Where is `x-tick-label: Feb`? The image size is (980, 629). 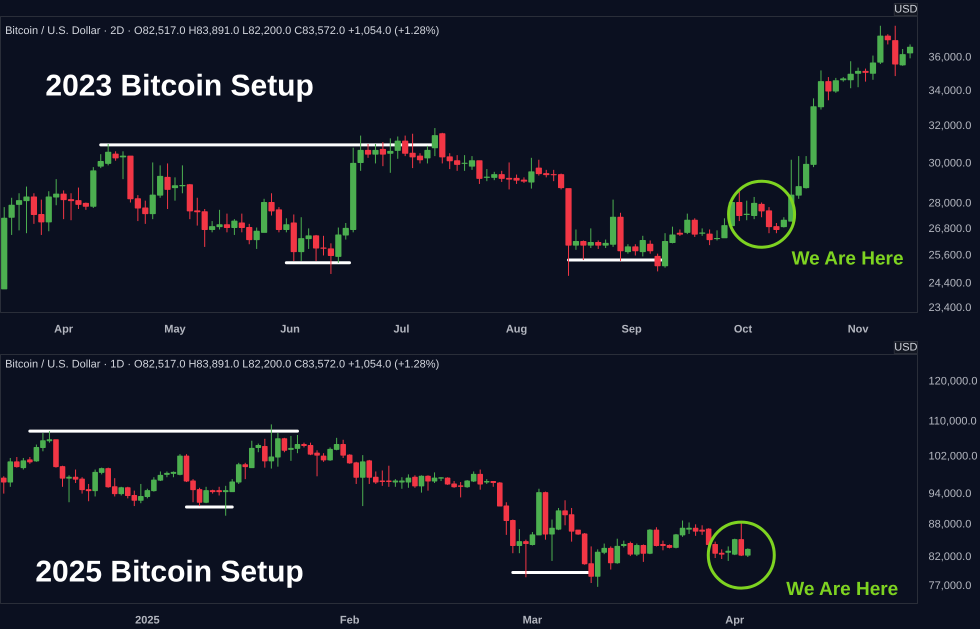
x-tick-label: Feb is located at coordinates (350, 620).